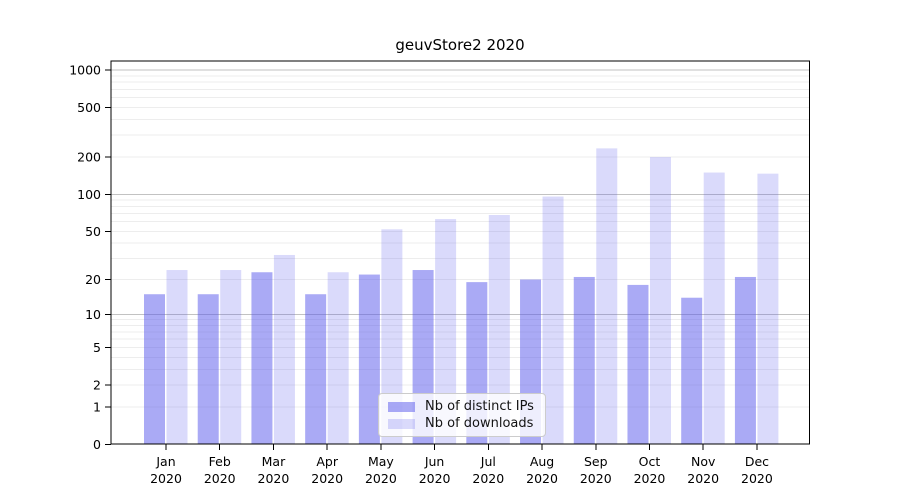 This screenshot has height=500, width=900. I want to click on x-tick-label-month: Feb, so click(220, 461).